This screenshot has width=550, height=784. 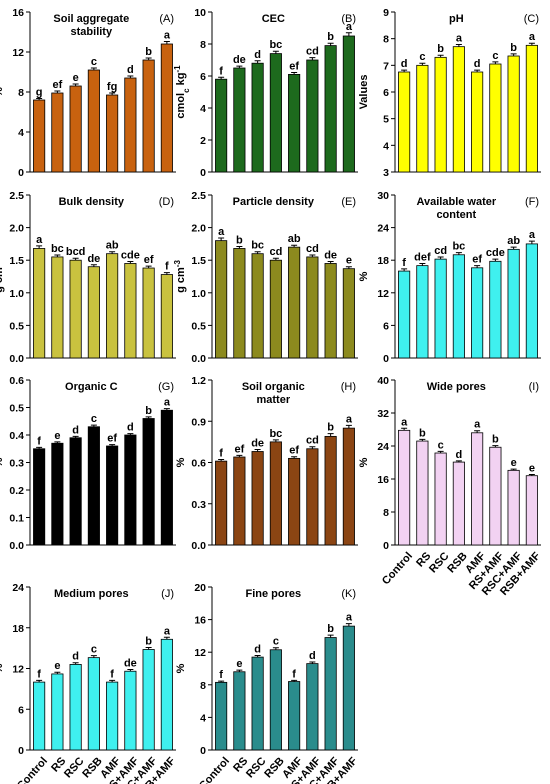 What do you see at coordinates (348, 19) in the screenshot?
I see `panel-label: (B)` at bounding box center [348, 19].